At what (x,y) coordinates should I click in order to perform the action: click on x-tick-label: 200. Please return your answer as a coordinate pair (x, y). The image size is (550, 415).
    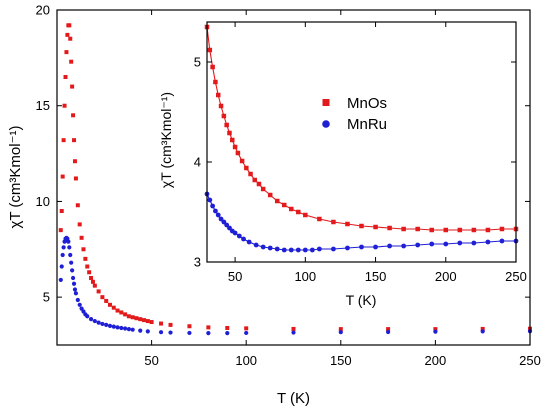
    Looking at the image, I should click on (436, 360).